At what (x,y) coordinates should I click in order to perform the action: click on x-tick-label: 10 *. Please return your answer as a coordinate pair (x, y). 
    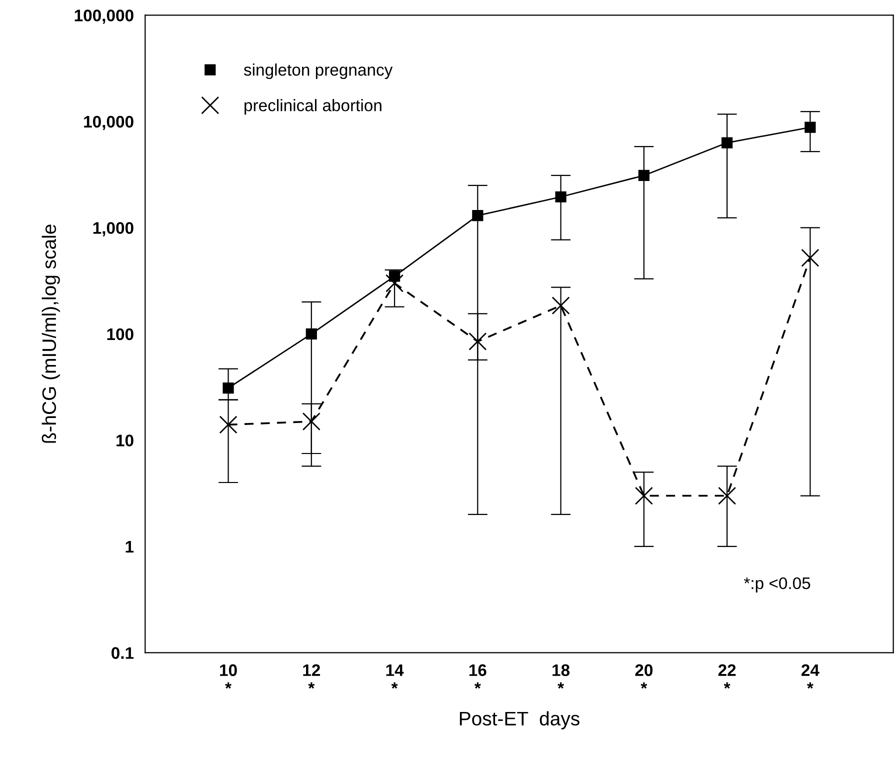
    Looking at the image, I should click on (228, 676).